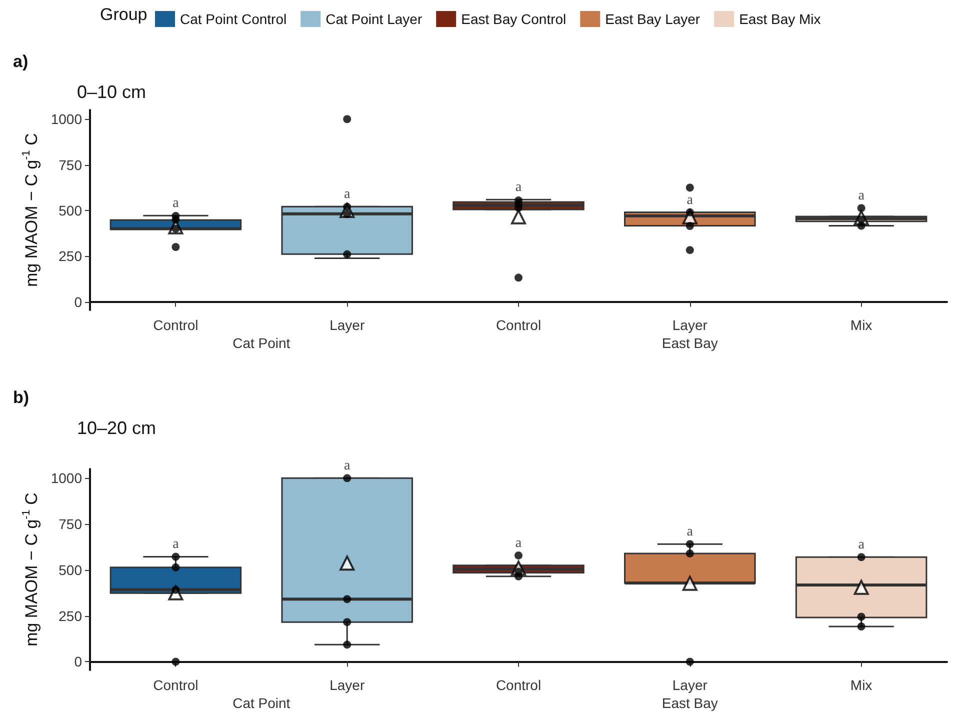 The height and width of the screenshot is (720, 967). I want to click on legend-label: East Bay Layer, so click(652, 19).